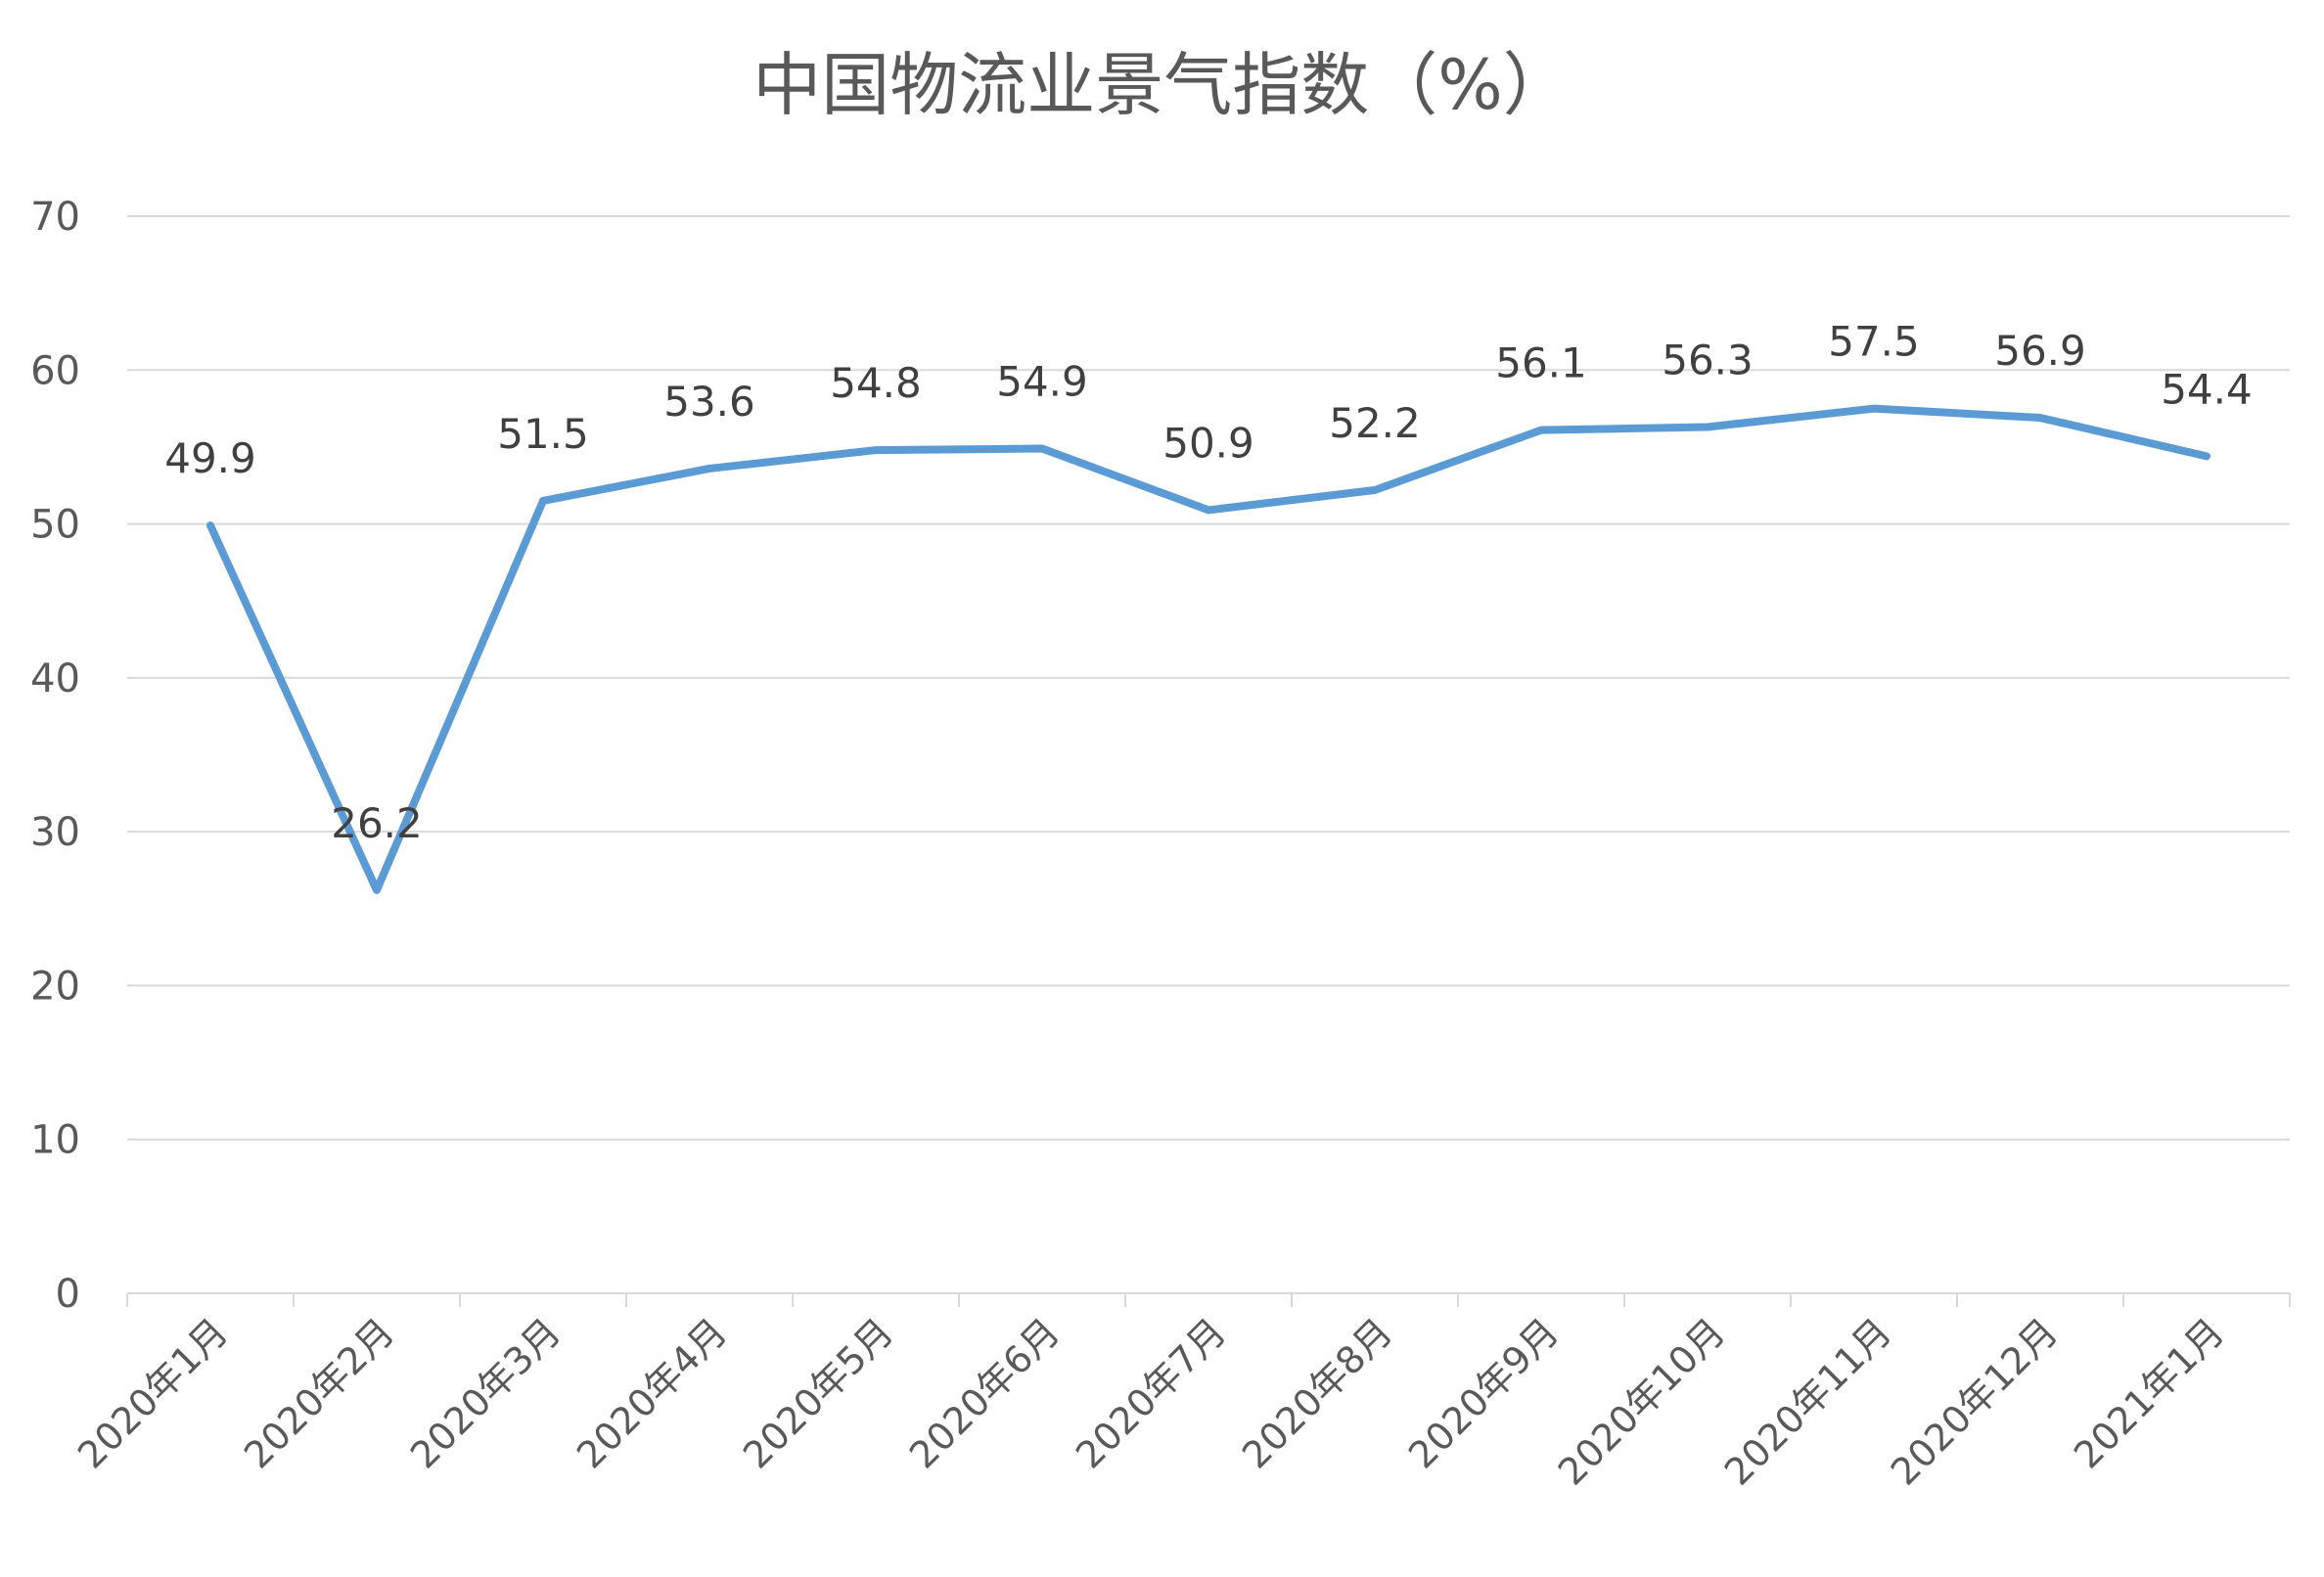 The image size is (2324, 1577). I want to click on data-label: 50.9, so click(1208, 443).